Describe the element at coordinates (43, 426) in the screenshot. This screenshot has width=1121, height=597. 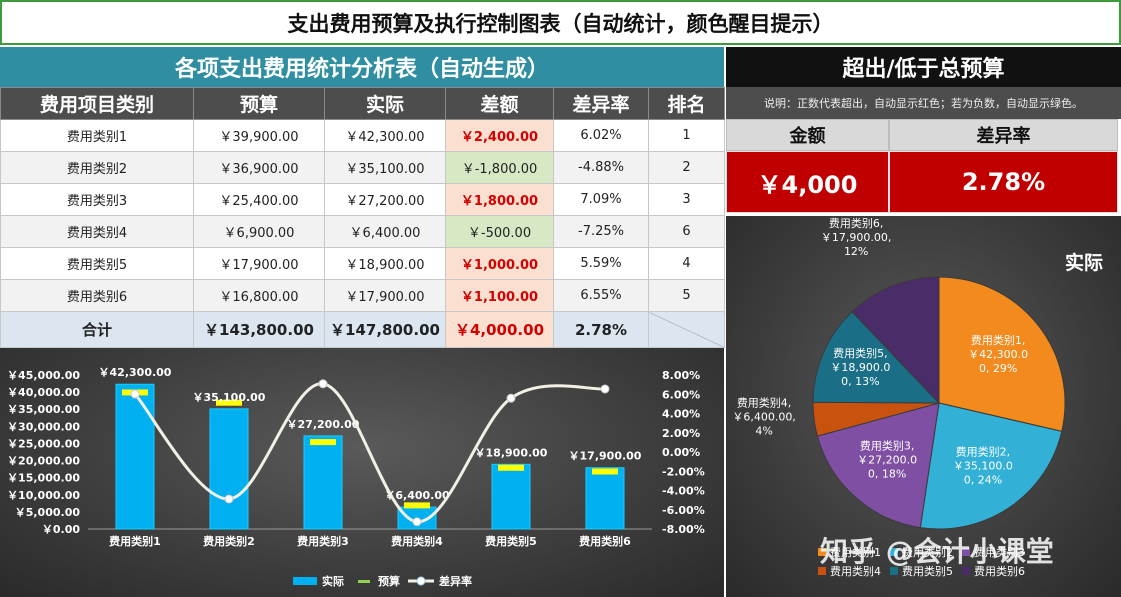
I see `y-tick-label: ￥30,000.00` at that location.